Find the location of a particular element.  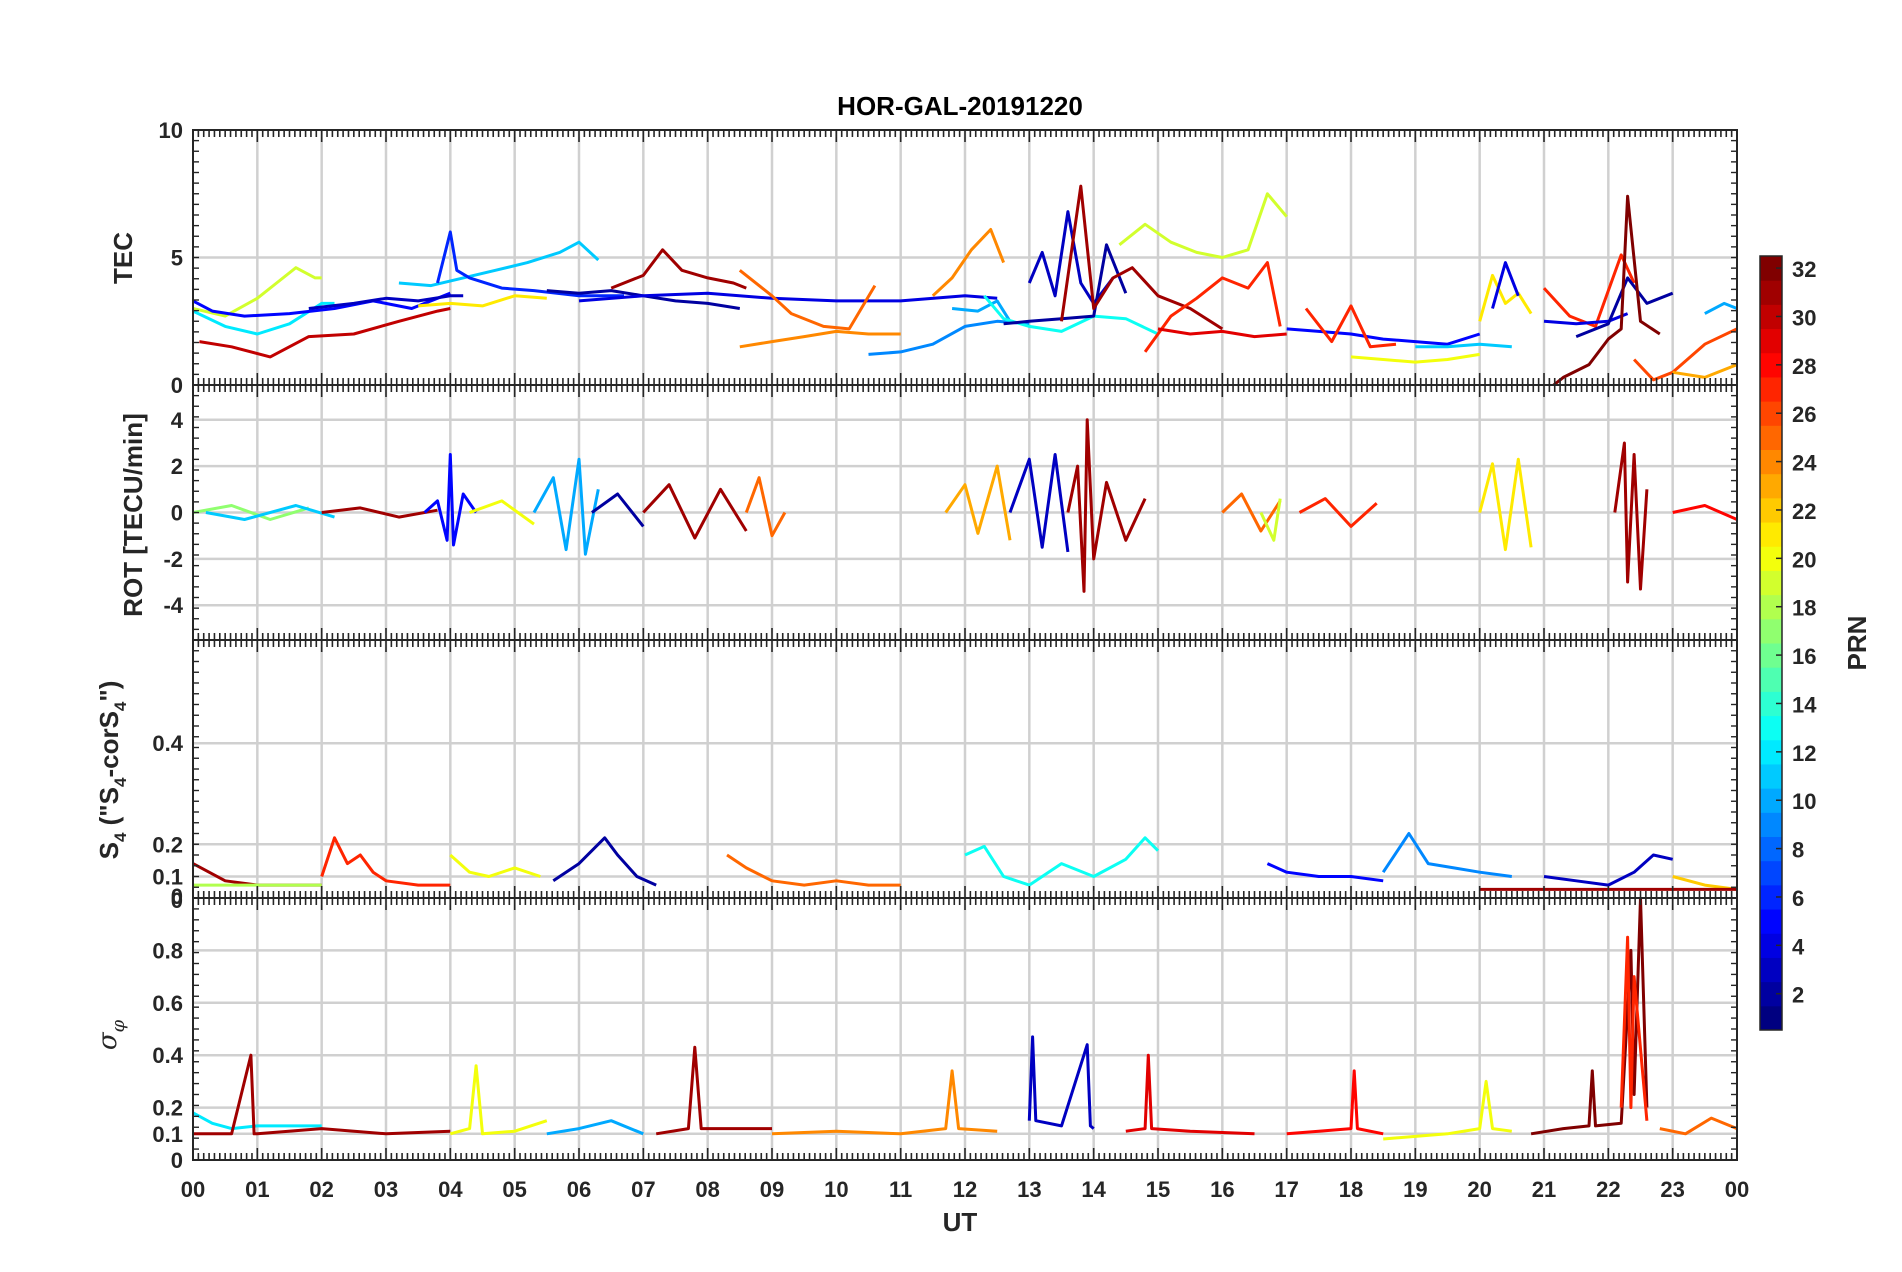

y-tick-label: 4 is located at coordinates (177, 420).